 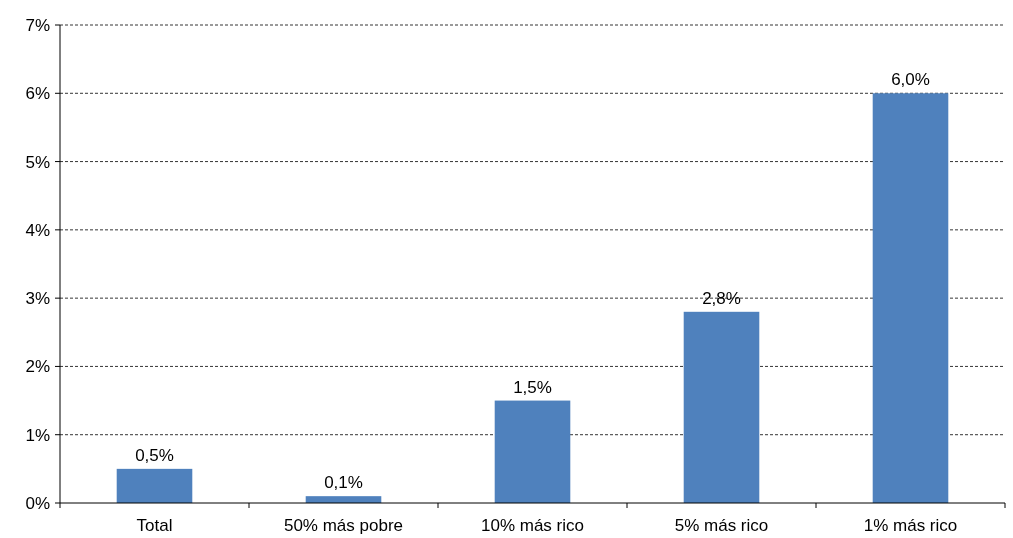 I want to click on data-label: 0,5%, so click(x=154, y=455).